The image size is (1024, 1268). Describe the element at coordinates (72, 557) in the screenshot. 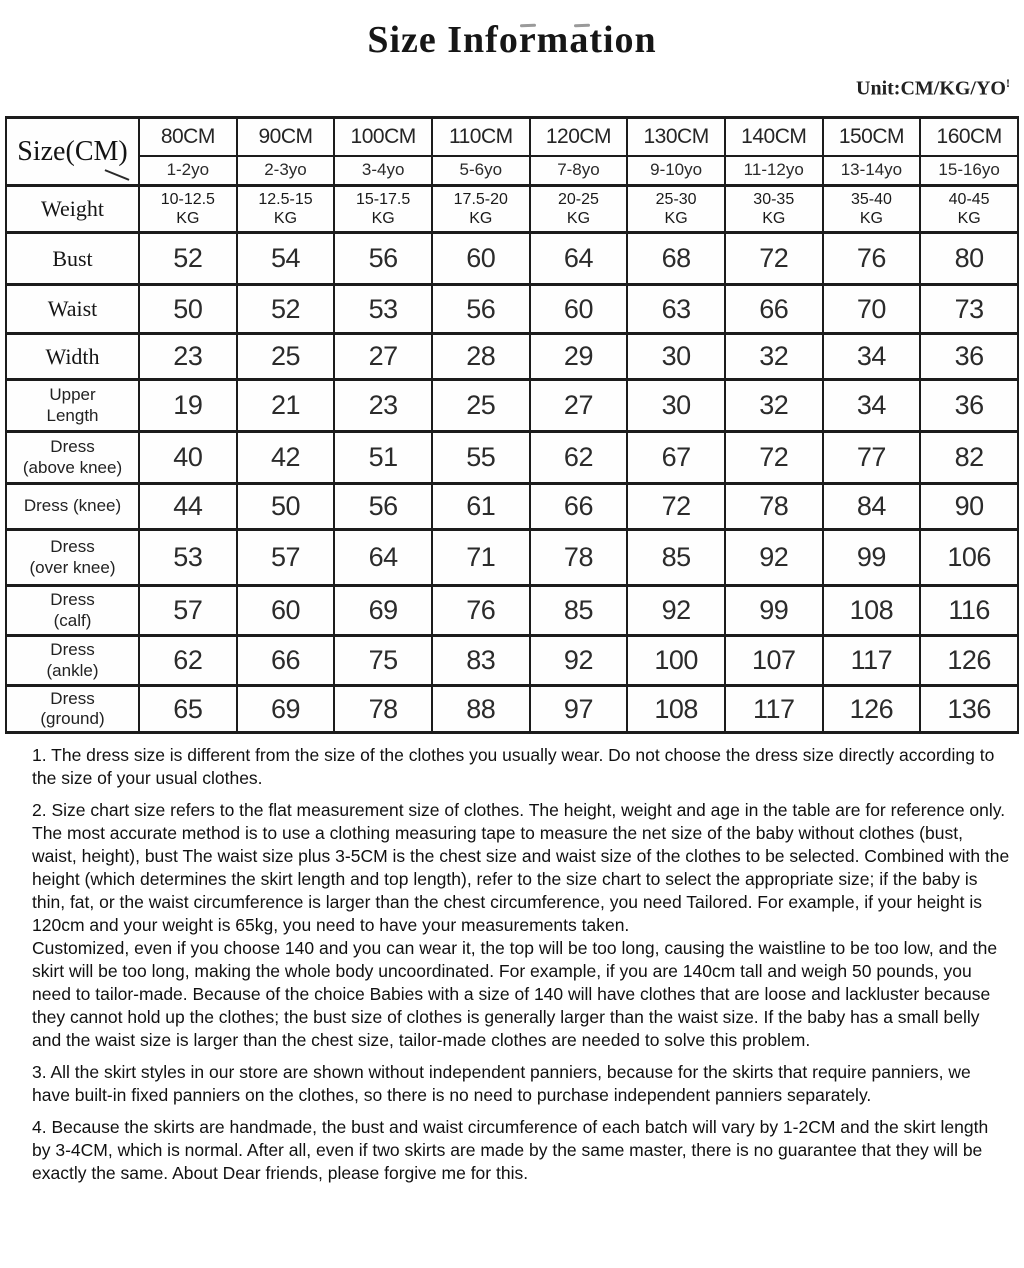

I see `row-label: Dress (over knee)` at that location.